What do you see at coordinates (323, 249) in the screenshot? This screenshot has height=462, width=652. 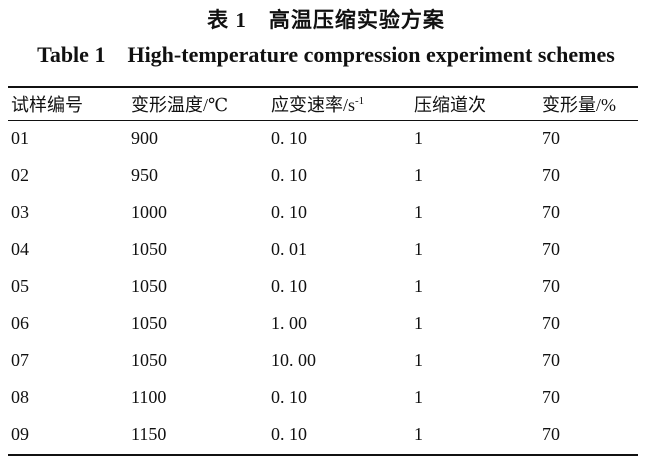 I see `table-row: 04 1050 0. 01 1 70` at bounding box center [323, 249].